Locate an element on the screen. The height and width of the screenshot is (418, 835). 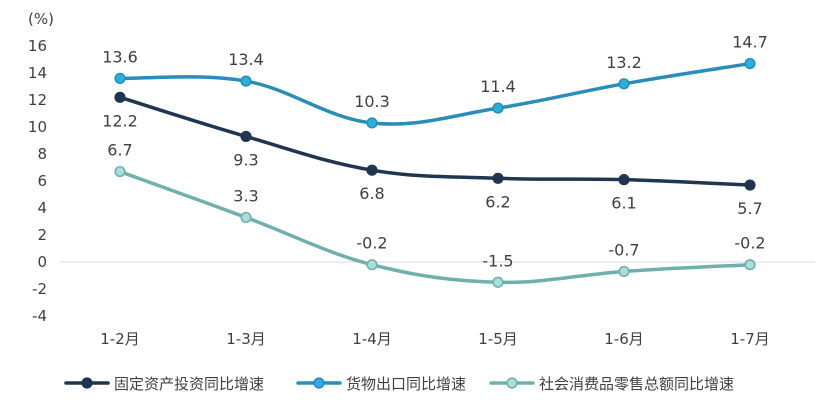
y-tick-label: 12 is located at coordinates (37, 100).